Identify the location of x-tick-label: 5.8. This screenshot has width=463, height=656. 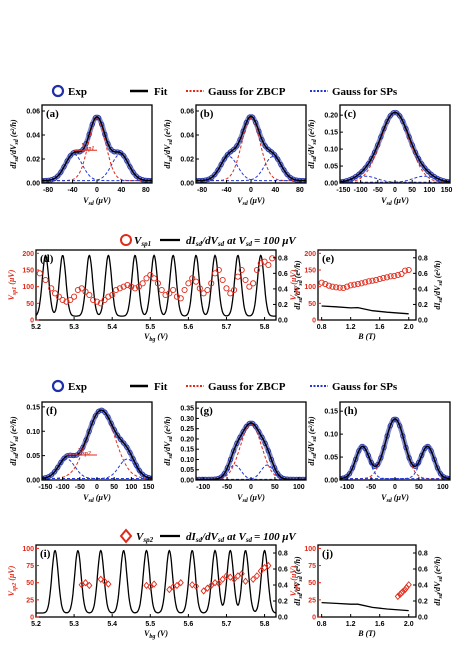
(265, 624).